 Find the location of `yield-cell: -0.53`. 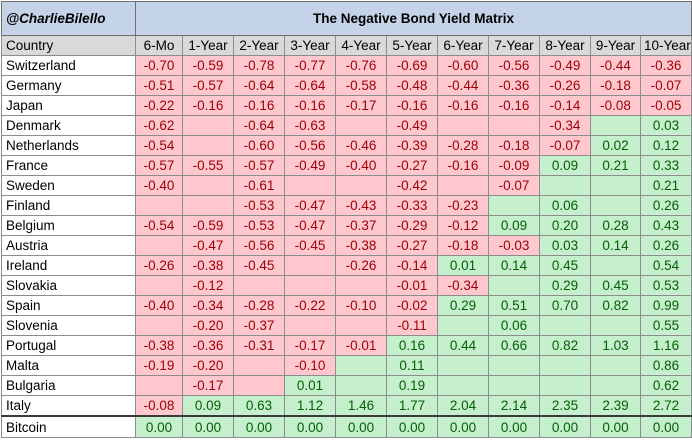

yield-cell: -0.53 is located at coordinates (259, 225).